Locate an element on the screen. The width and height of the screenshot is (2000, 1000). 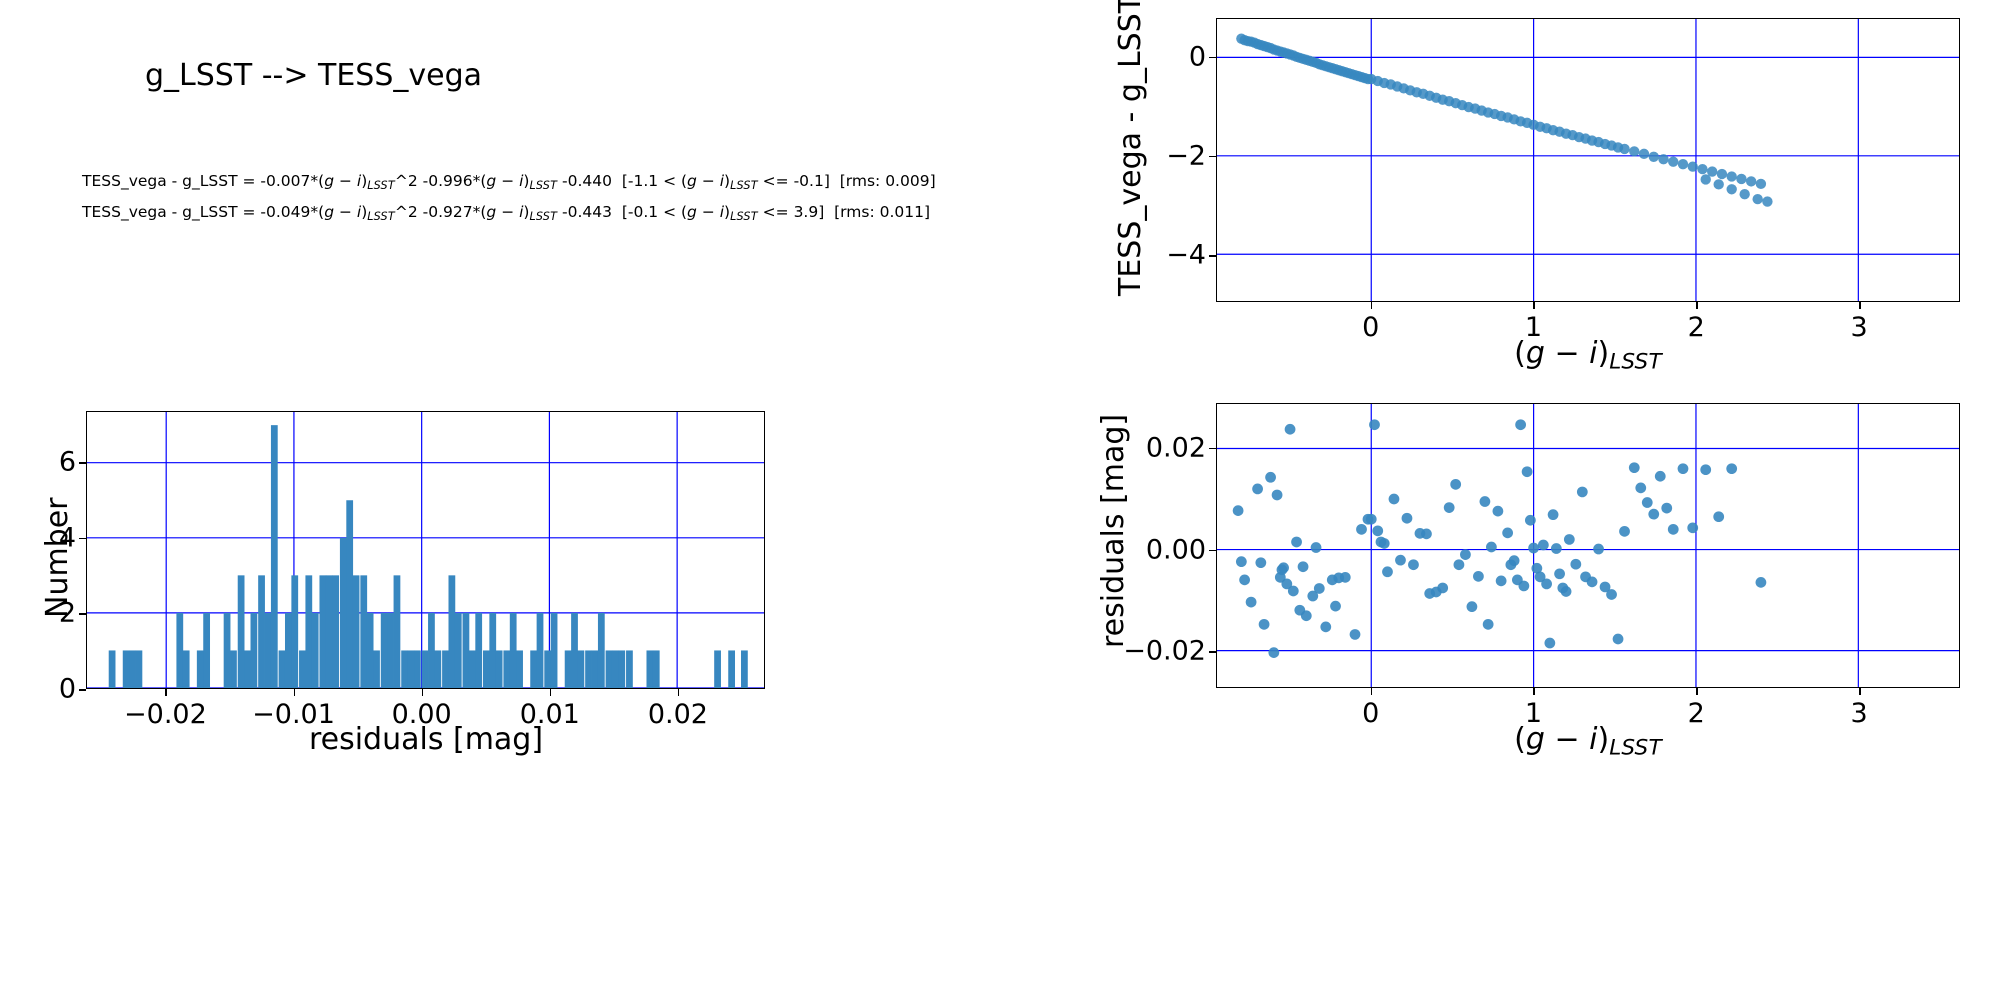
axes-frame-residual is located at coordinates (1588, 545).